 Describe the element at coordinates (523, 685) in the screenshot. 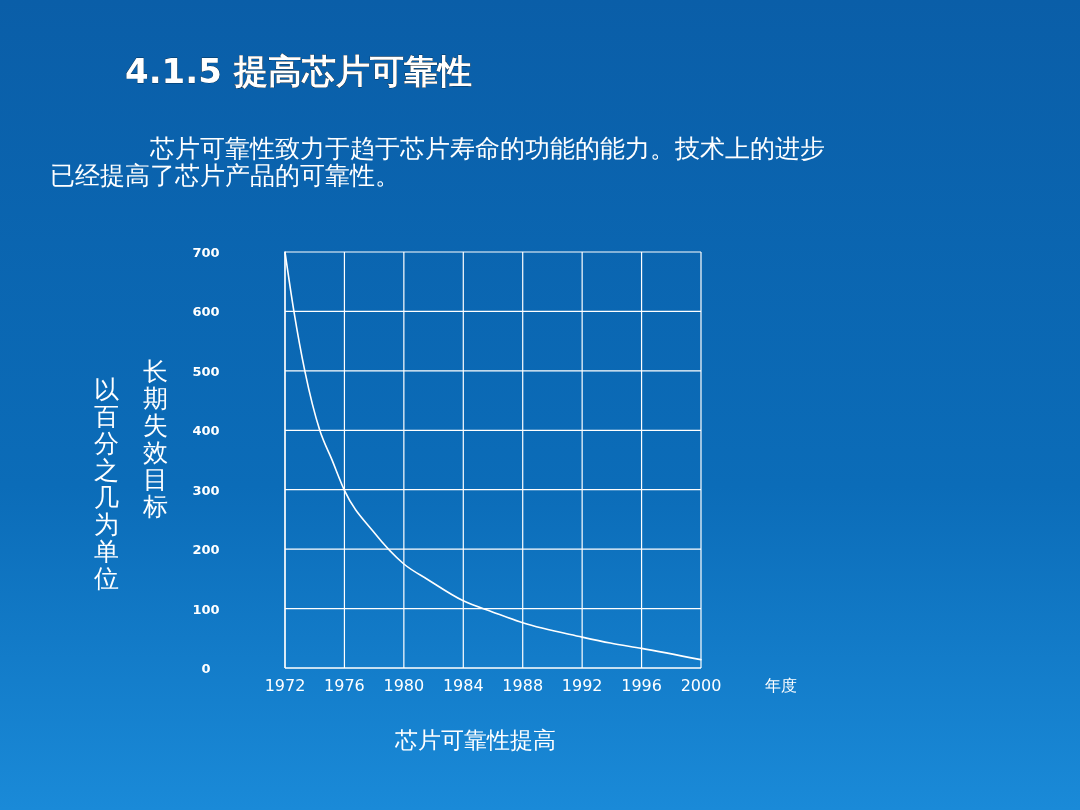

I see `x-tick-label: 1988` at that location.